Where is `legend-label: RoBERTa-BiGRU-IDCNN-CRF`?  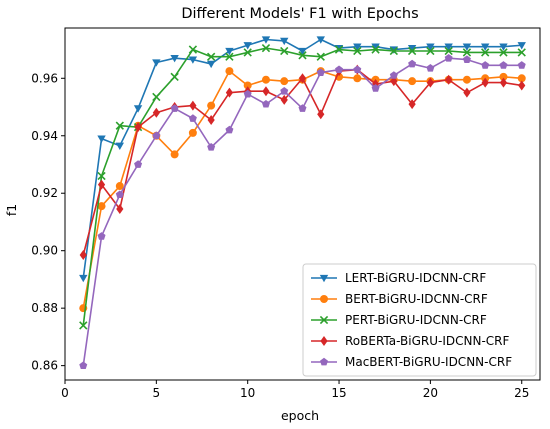 legend-label: RoBERTa-BiGRU-IDCNN-CRF is located at coordinates (427, 341).